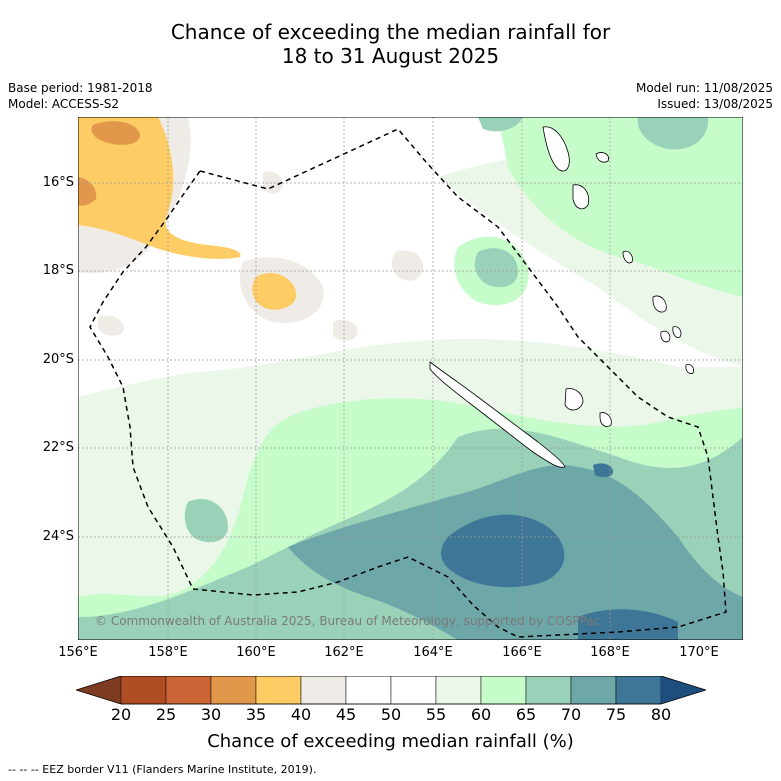 This screenshot has height=781, width=781. I want to click on colorbar-tick: 55, so click(436, 714).